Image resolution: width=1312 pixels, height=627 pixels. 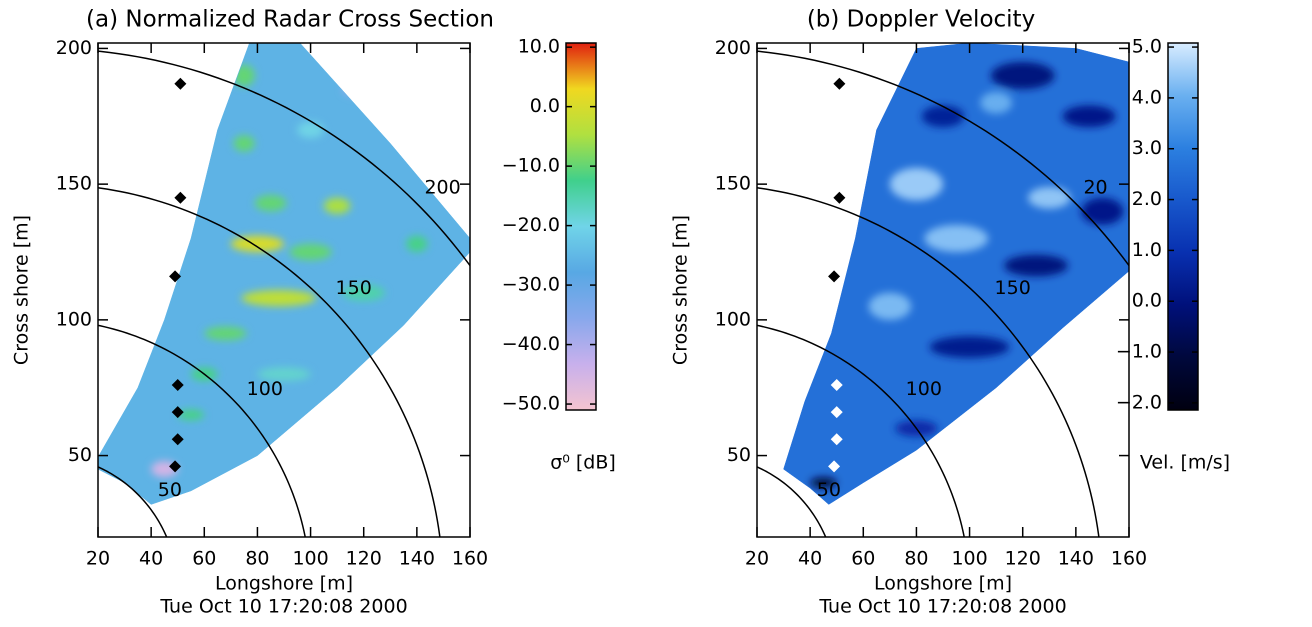 I want to click on colorbar-tick-label: −30.0, so click(x=531, y=285).